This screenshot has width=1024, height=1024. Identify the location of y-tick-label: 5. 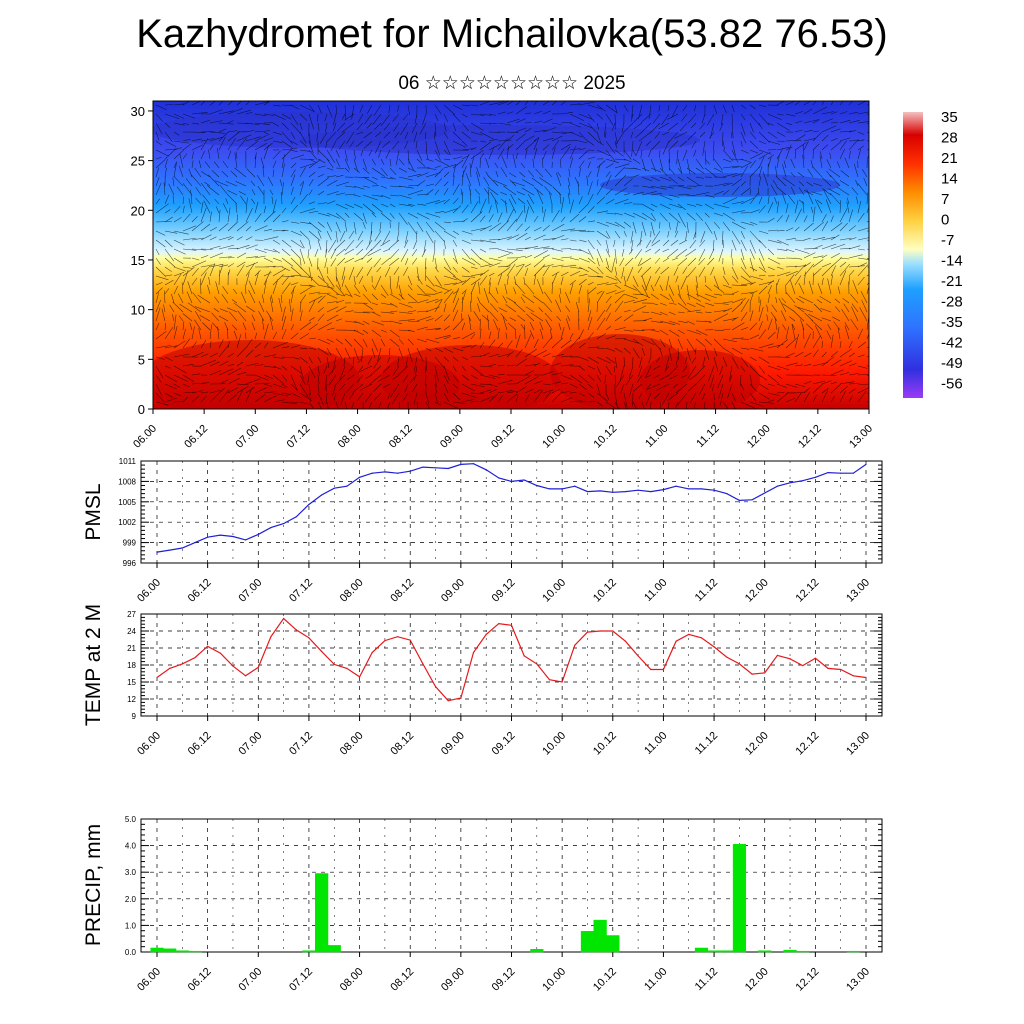
(141, 359).